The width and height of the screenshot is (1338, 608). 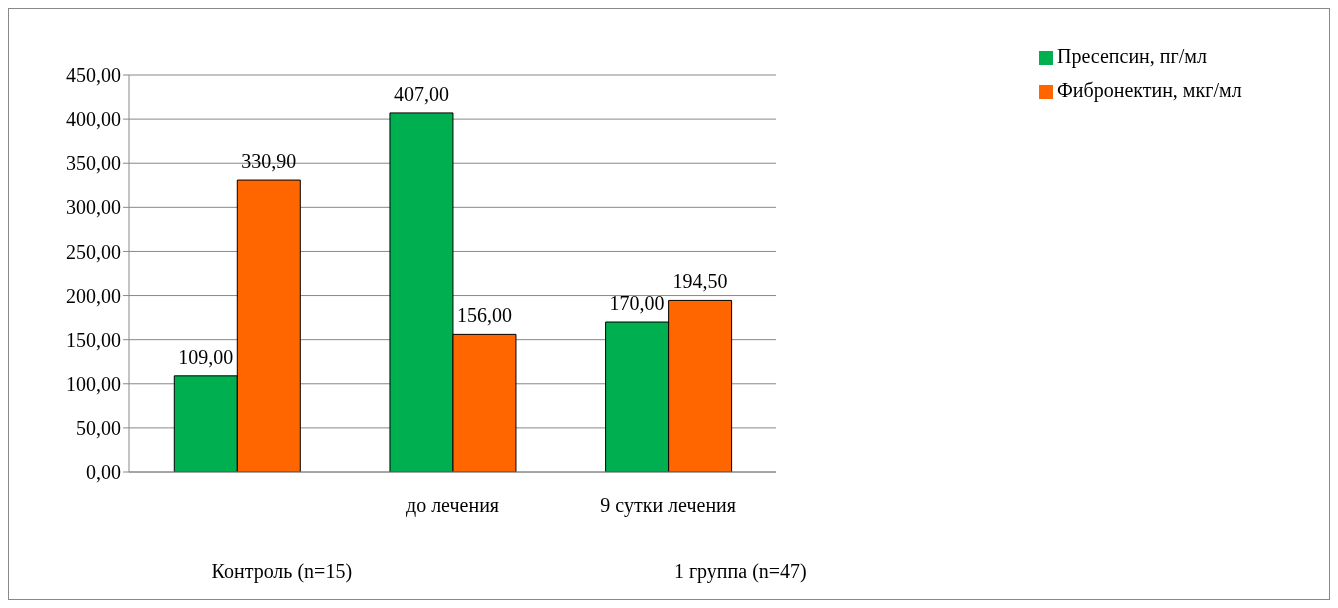 I want to click on y-tick-label: 450,00, so click(x=93, y=75).